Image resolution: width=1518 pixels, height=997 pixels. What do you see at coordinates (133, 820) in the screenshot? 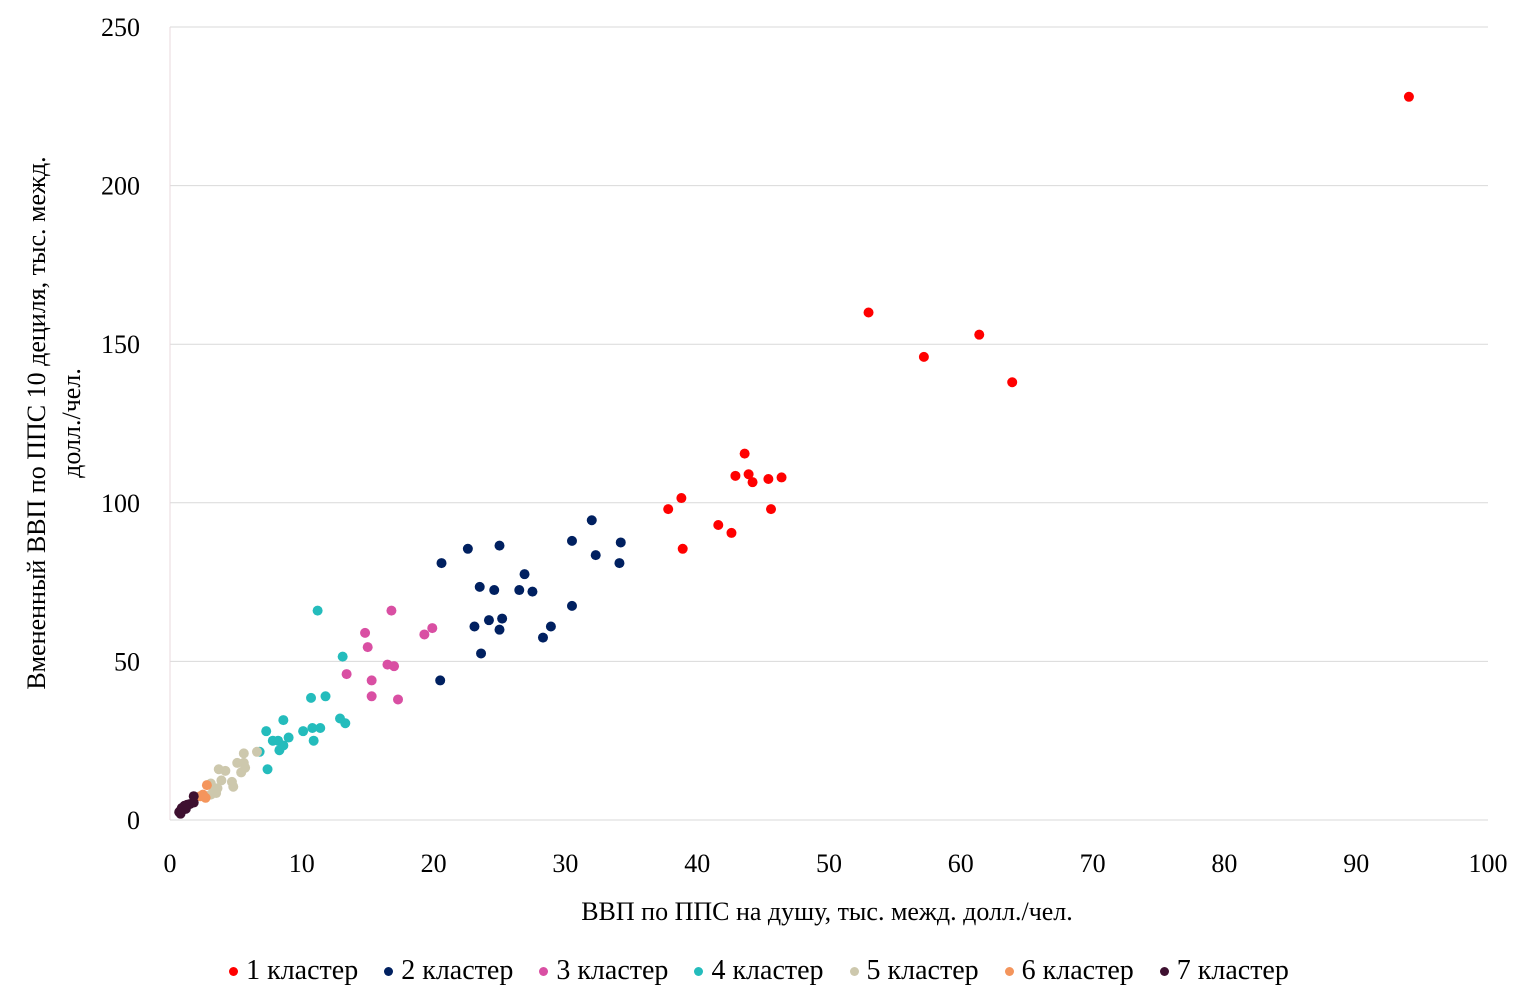
I see `y-tick-label-0: 0` at bounding box center [133, 820].